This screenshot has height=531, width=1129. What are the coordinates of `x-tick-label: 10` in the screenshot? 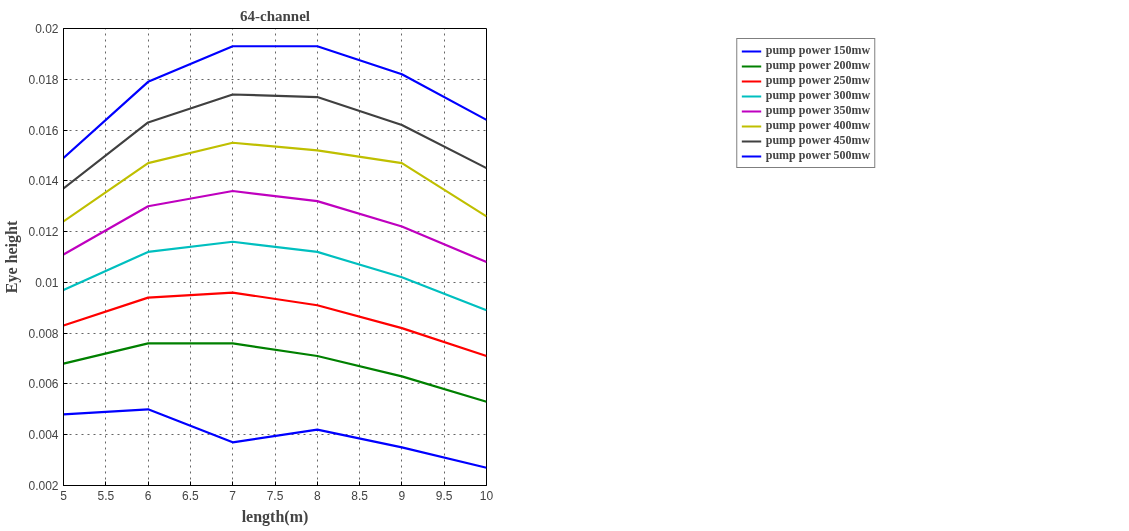 It's located at (486, 495).